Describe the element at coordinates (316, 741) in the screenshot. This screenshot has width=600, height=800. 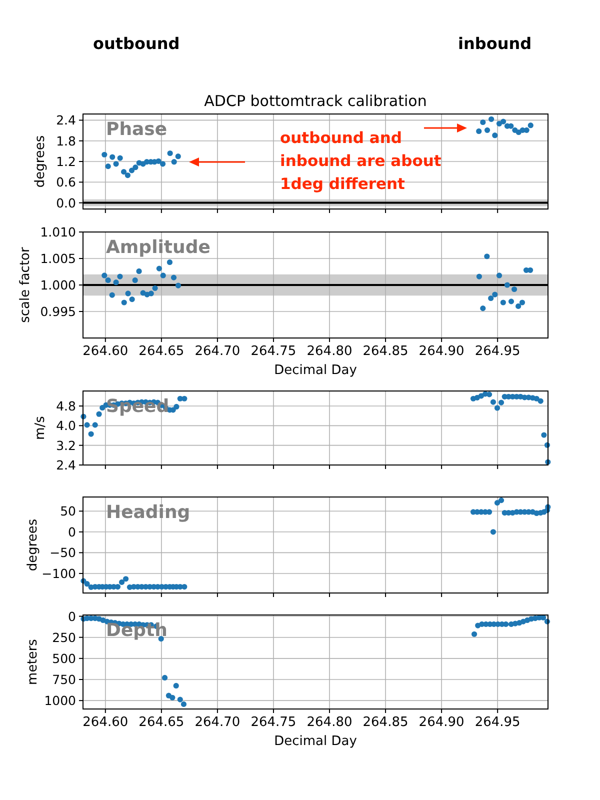
I see `x-axis-title: Decimal Day` at that location.